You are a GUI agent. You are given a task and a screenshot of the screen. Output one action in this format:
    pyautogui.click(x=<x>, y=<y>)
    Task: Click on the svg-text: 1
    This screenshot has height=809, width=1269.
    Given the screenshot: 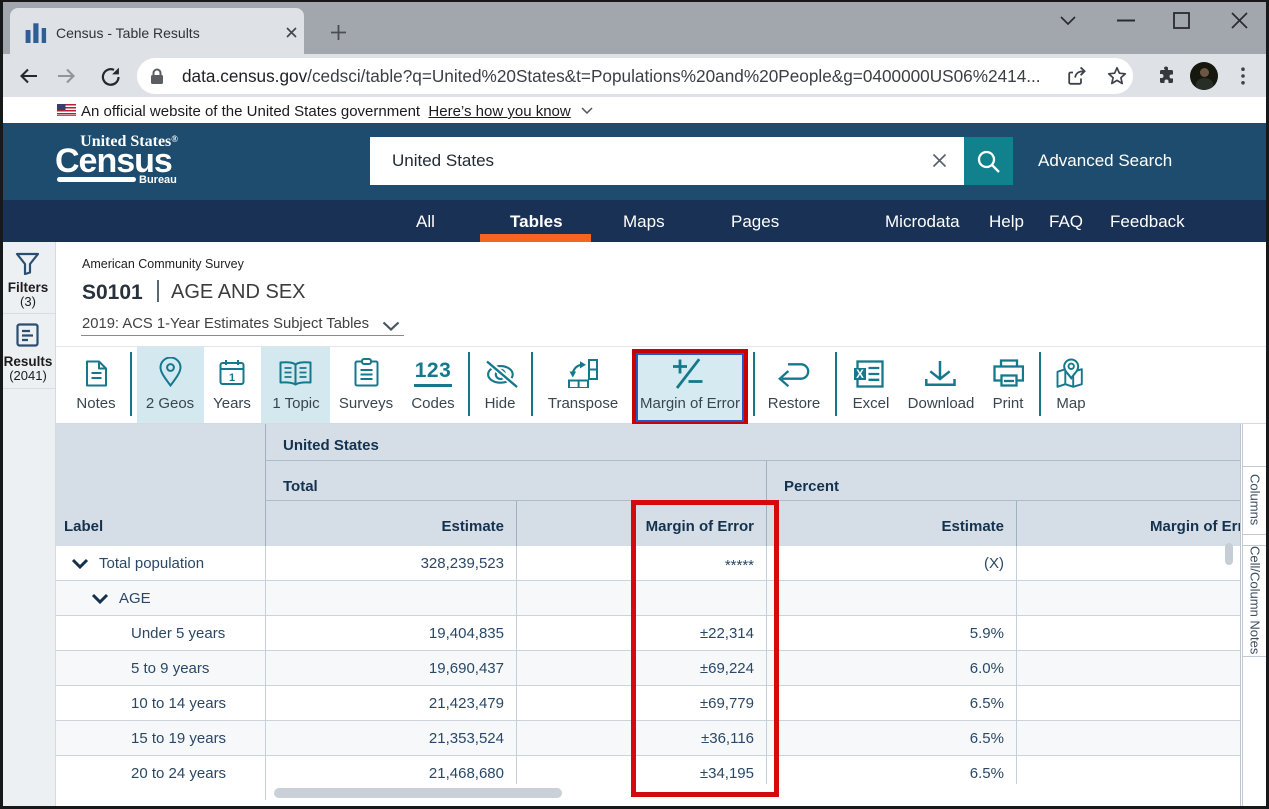 What is the action you would take?
    pyautogui.click(x=232, y=378)
    